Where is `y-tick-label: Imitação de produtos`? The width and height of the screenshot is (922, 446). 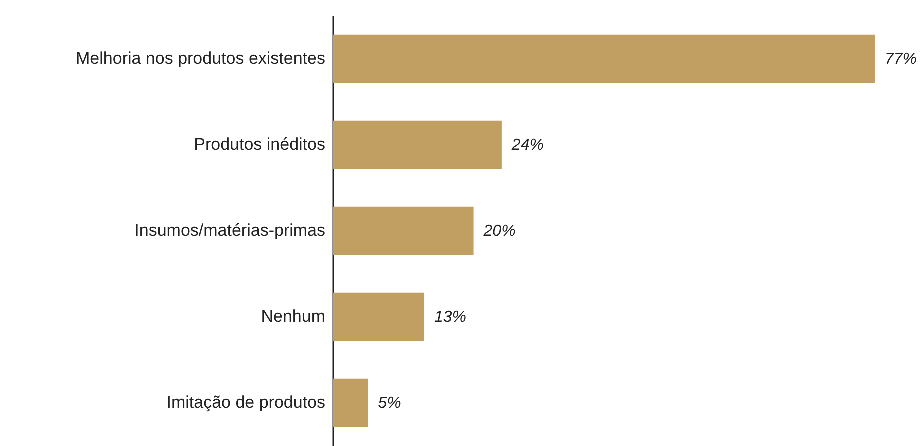
y-tick-label: Imitação de produtos is located at coordinates (246, 402).